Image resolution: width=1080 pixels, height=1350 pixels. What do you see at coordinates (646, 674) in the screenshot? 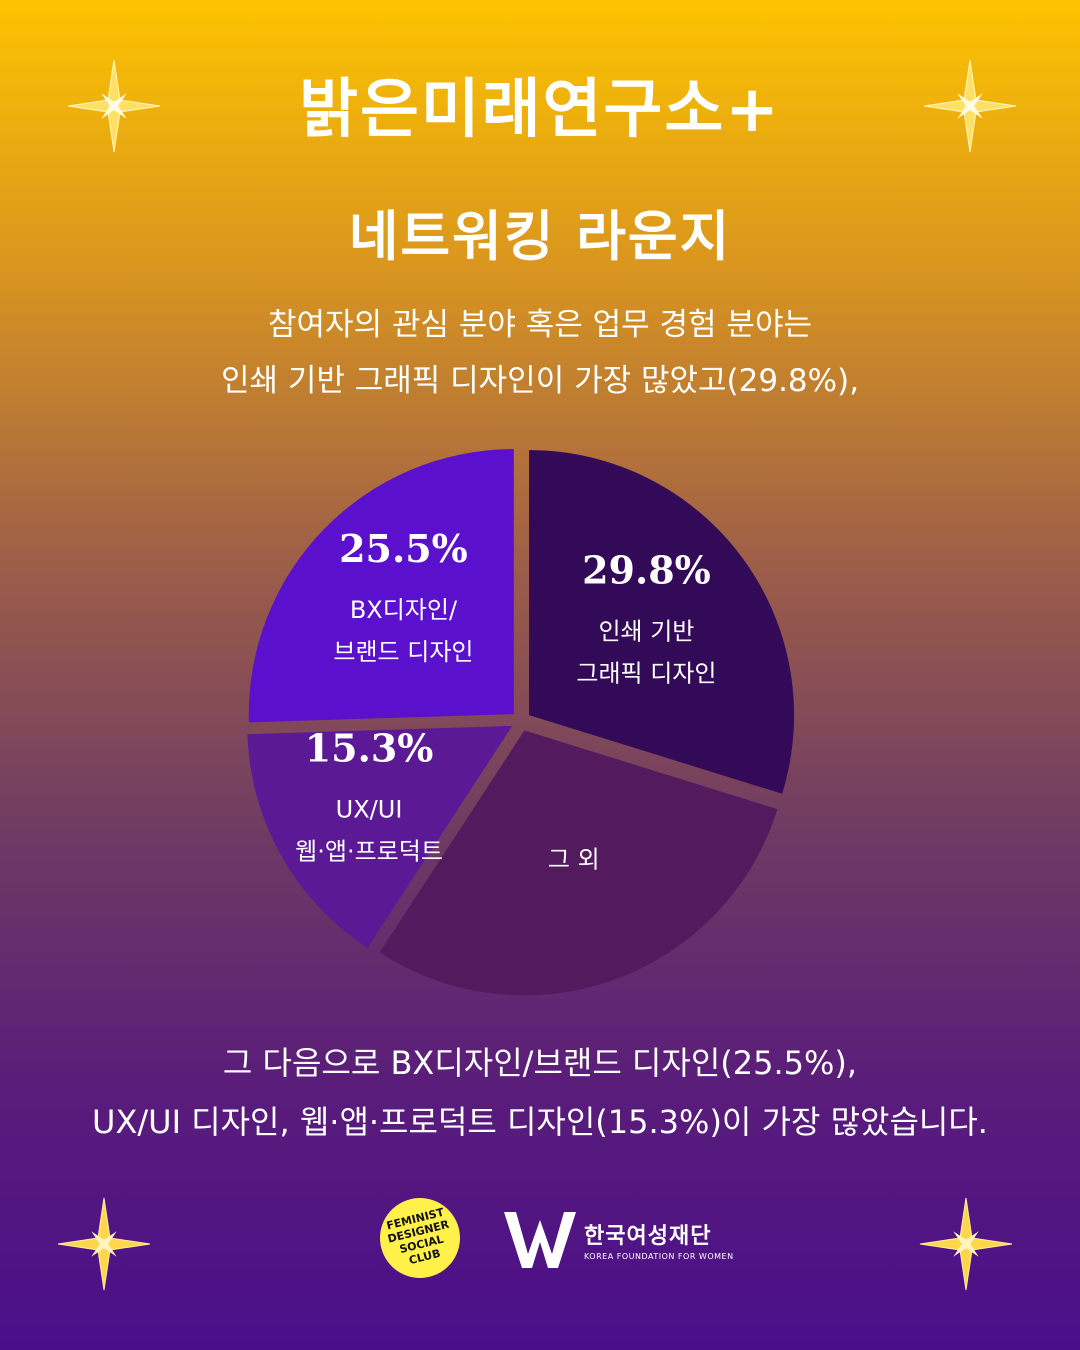
I see `slice-category-label: 그래픽 디자인` at bounding box center [646, 674].